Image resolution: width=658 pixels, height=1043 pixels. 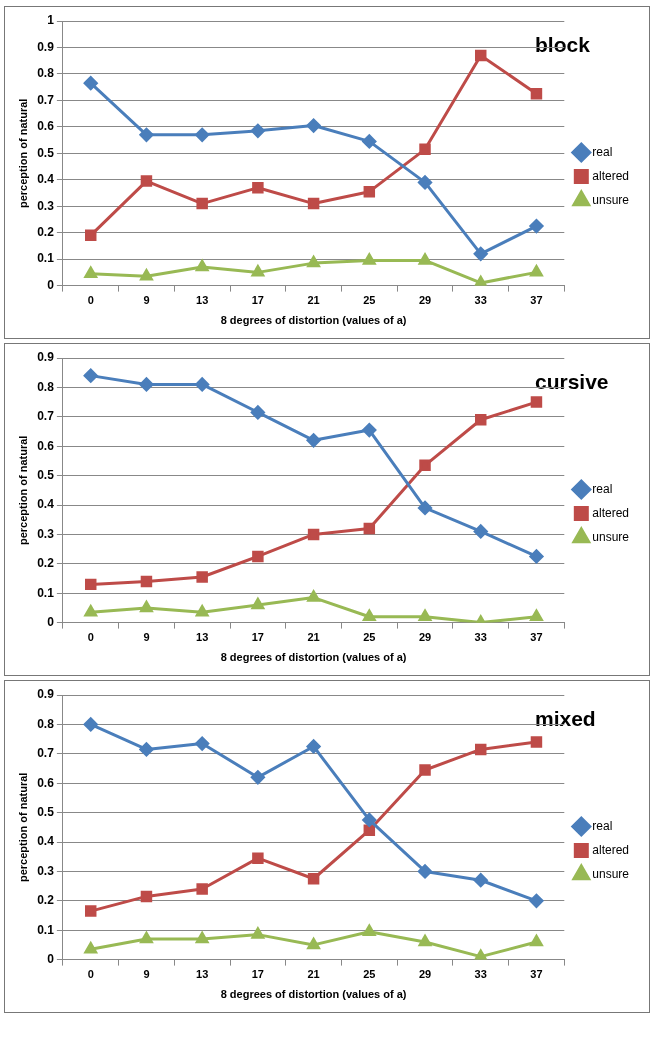 I want to click on text: block, so click(x=562, y=45).